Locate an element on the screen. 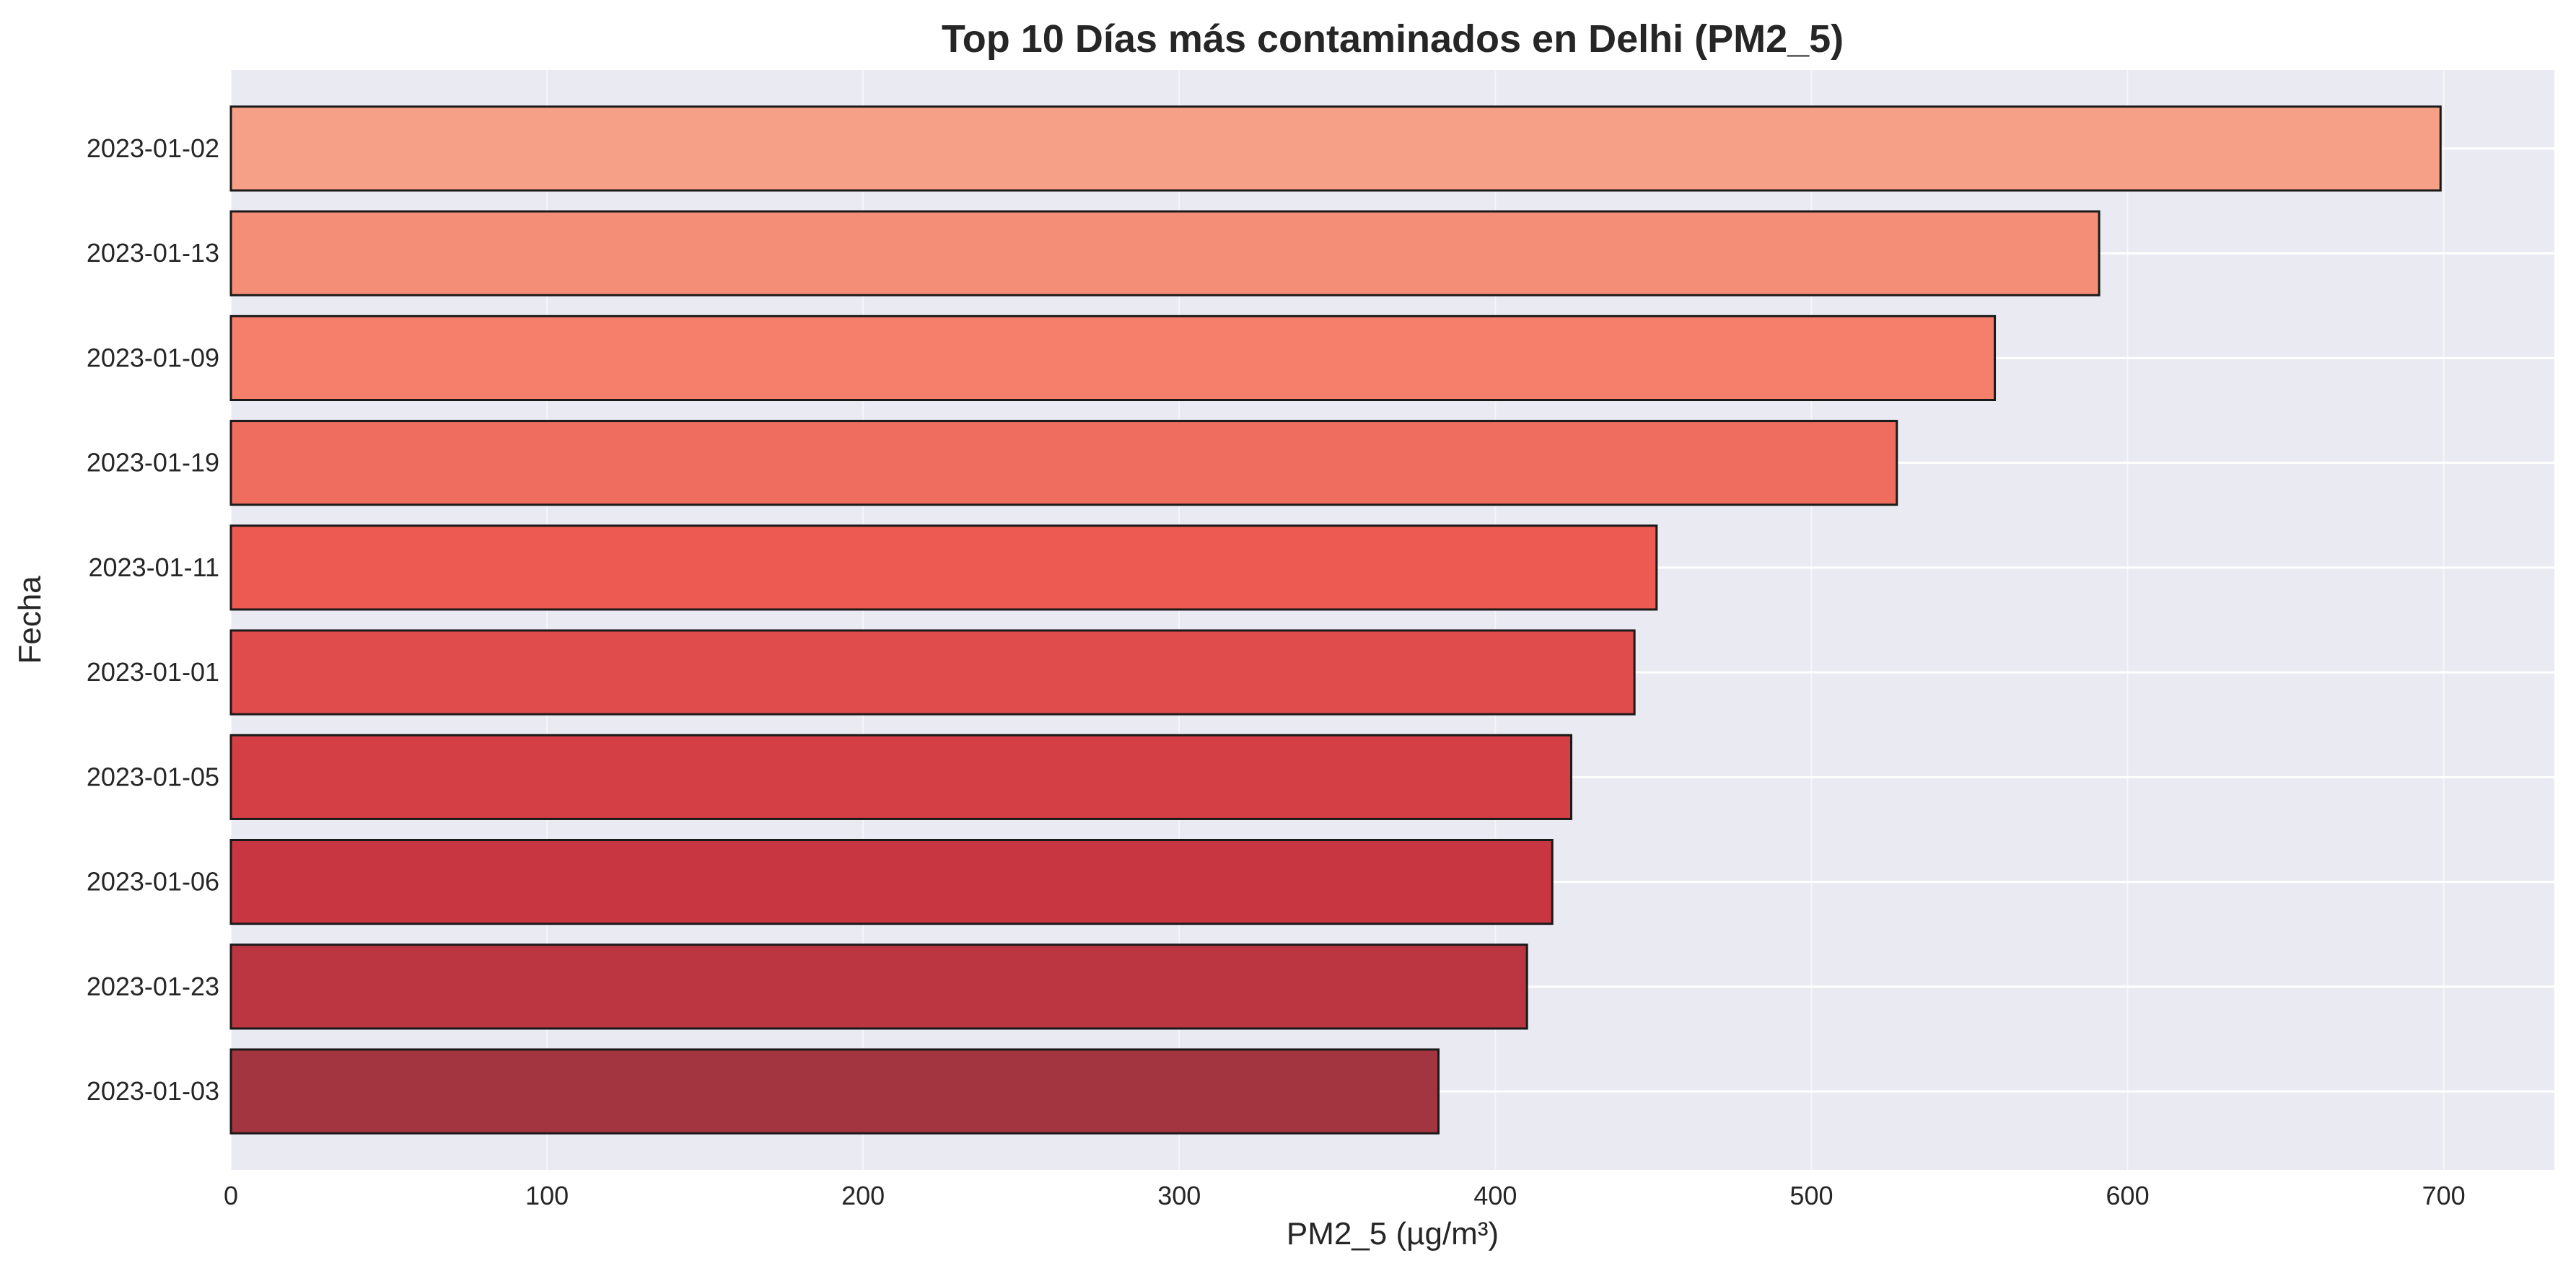  y-tick-label: 2023-01-09 is located at coordinates (153, 358).